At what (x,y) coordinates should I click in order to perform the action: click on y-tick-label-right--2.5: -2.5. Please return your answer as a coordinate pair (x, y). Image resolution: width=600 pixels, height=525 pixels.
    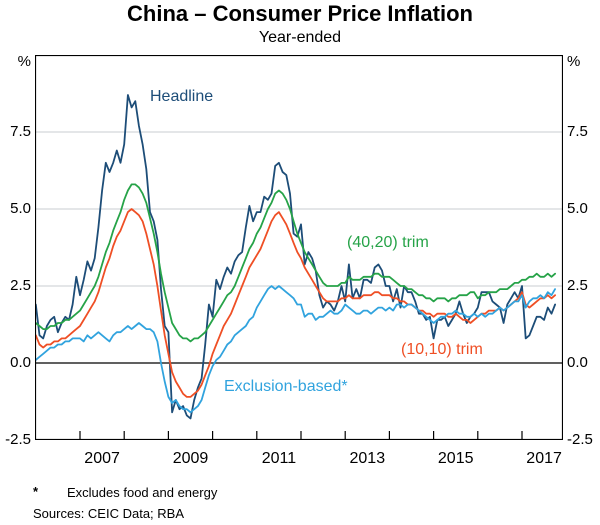
    Looking at the image, I should click on (580, 439).